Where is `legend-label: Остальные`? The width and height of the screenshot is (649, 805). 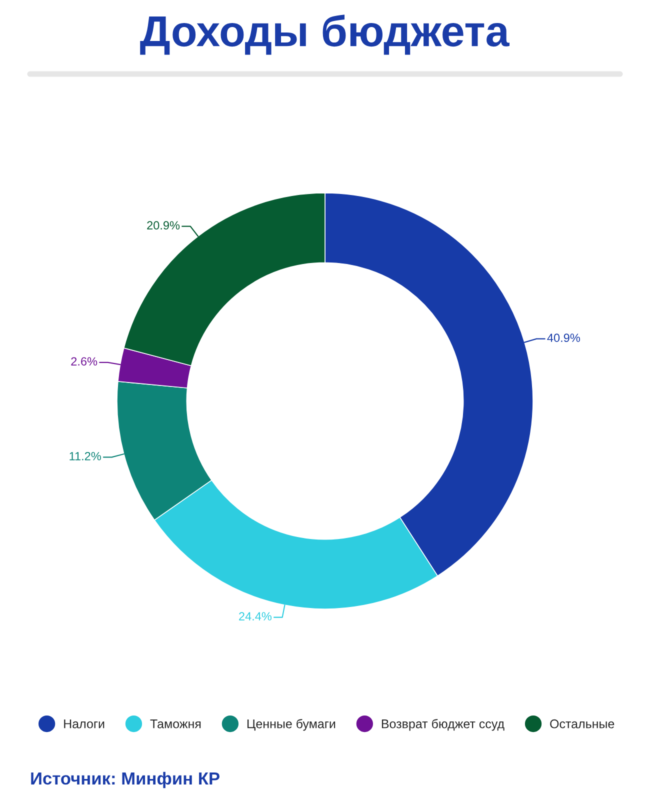
legend-label: Остальные is located at coordinates (582, 723).